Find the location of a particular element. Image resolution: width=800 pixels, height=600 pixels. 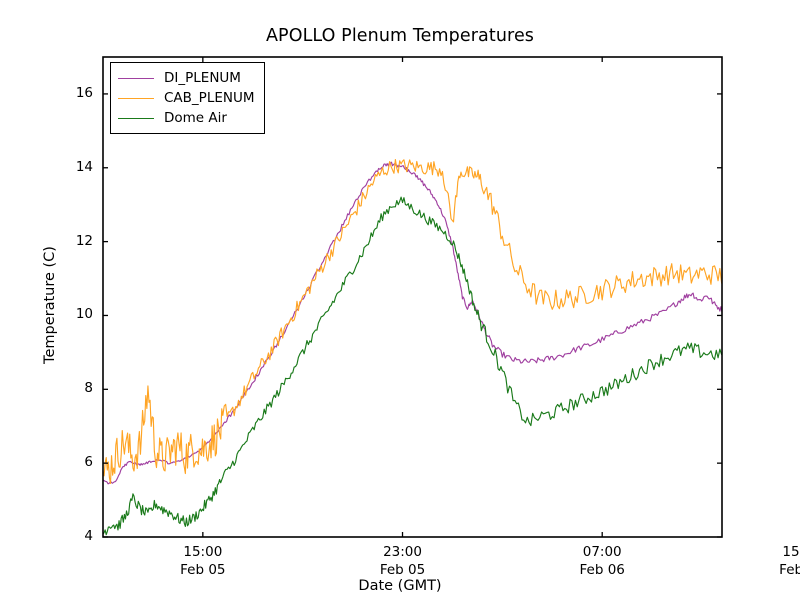

legend-item-di-plenum: DI_PLENUM is located at coordinates (186, 78).